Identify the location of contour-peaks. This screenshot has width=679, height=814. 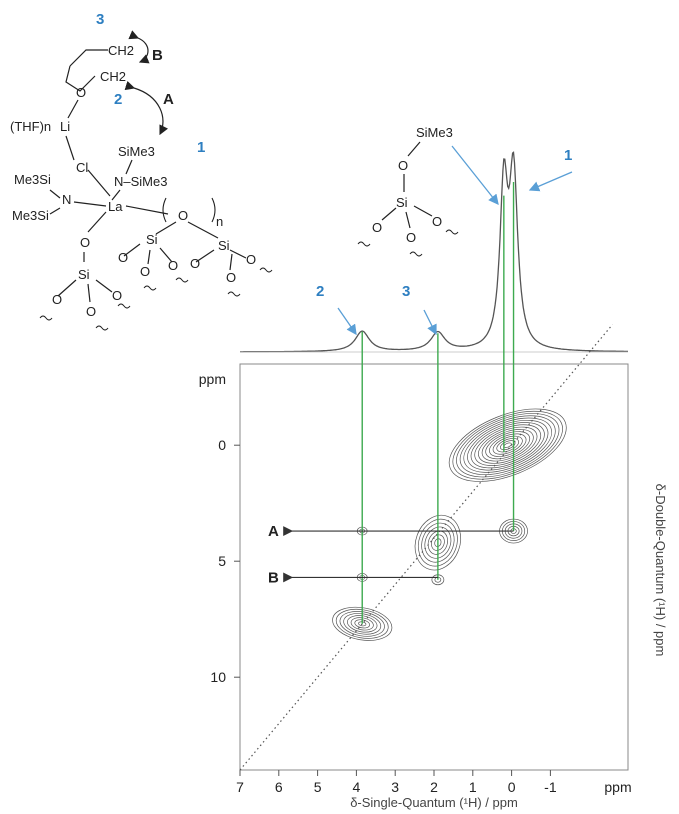
(449, 524).